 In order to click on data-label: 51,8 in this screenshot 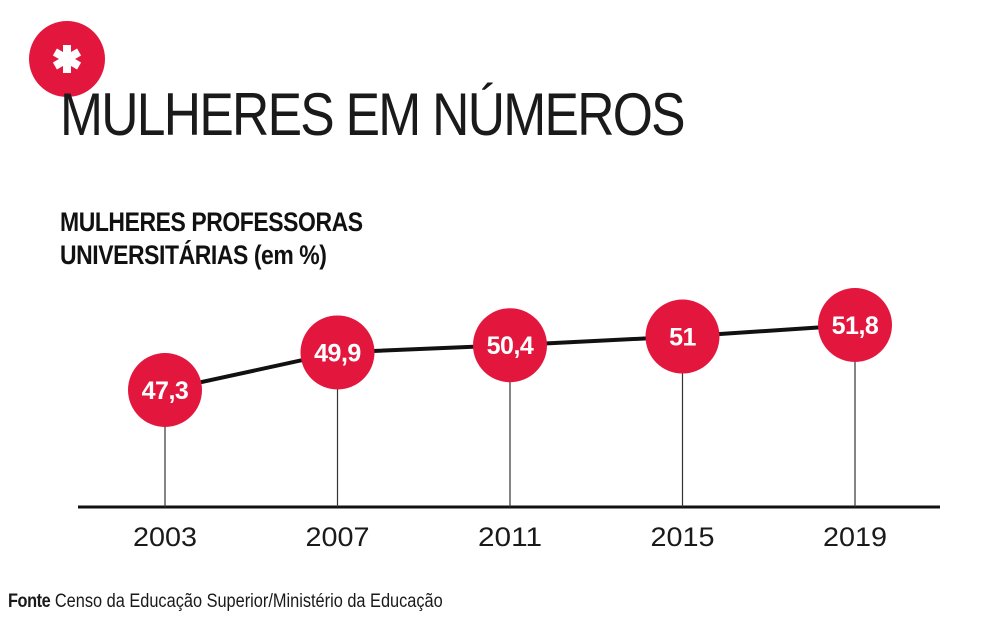, I will do `click(855, 326)`.